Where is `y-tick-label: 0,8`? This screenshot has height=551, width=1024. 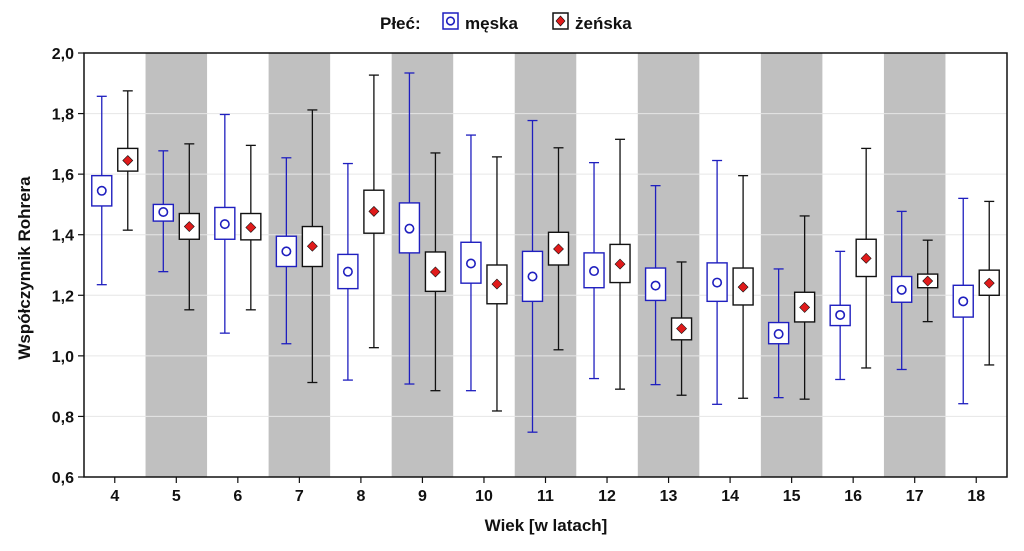
y-tick-label: 0,8 is located at coordinates (63, 417).